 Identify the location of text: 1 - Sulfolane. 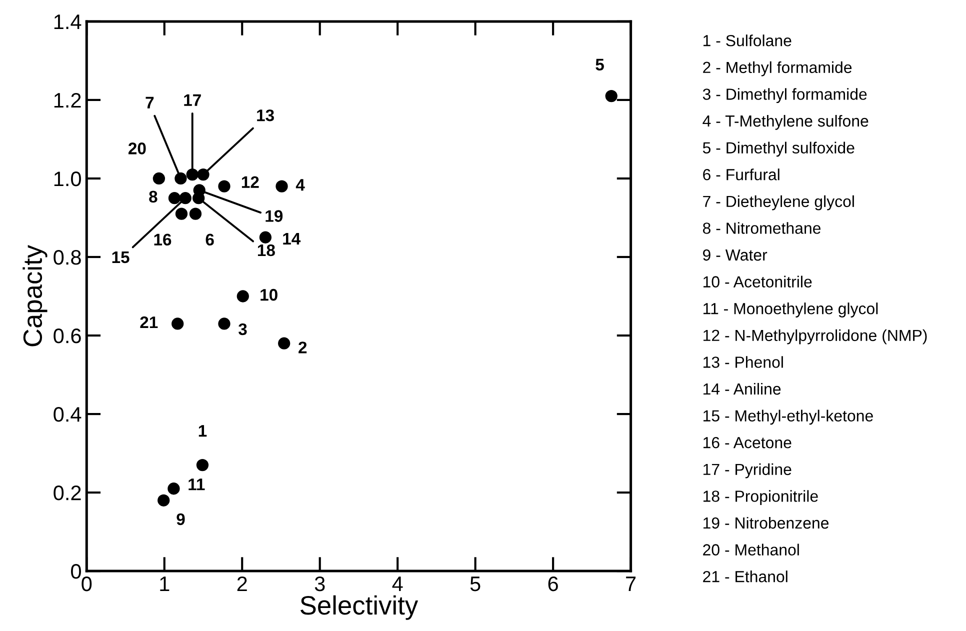
(748, 40).